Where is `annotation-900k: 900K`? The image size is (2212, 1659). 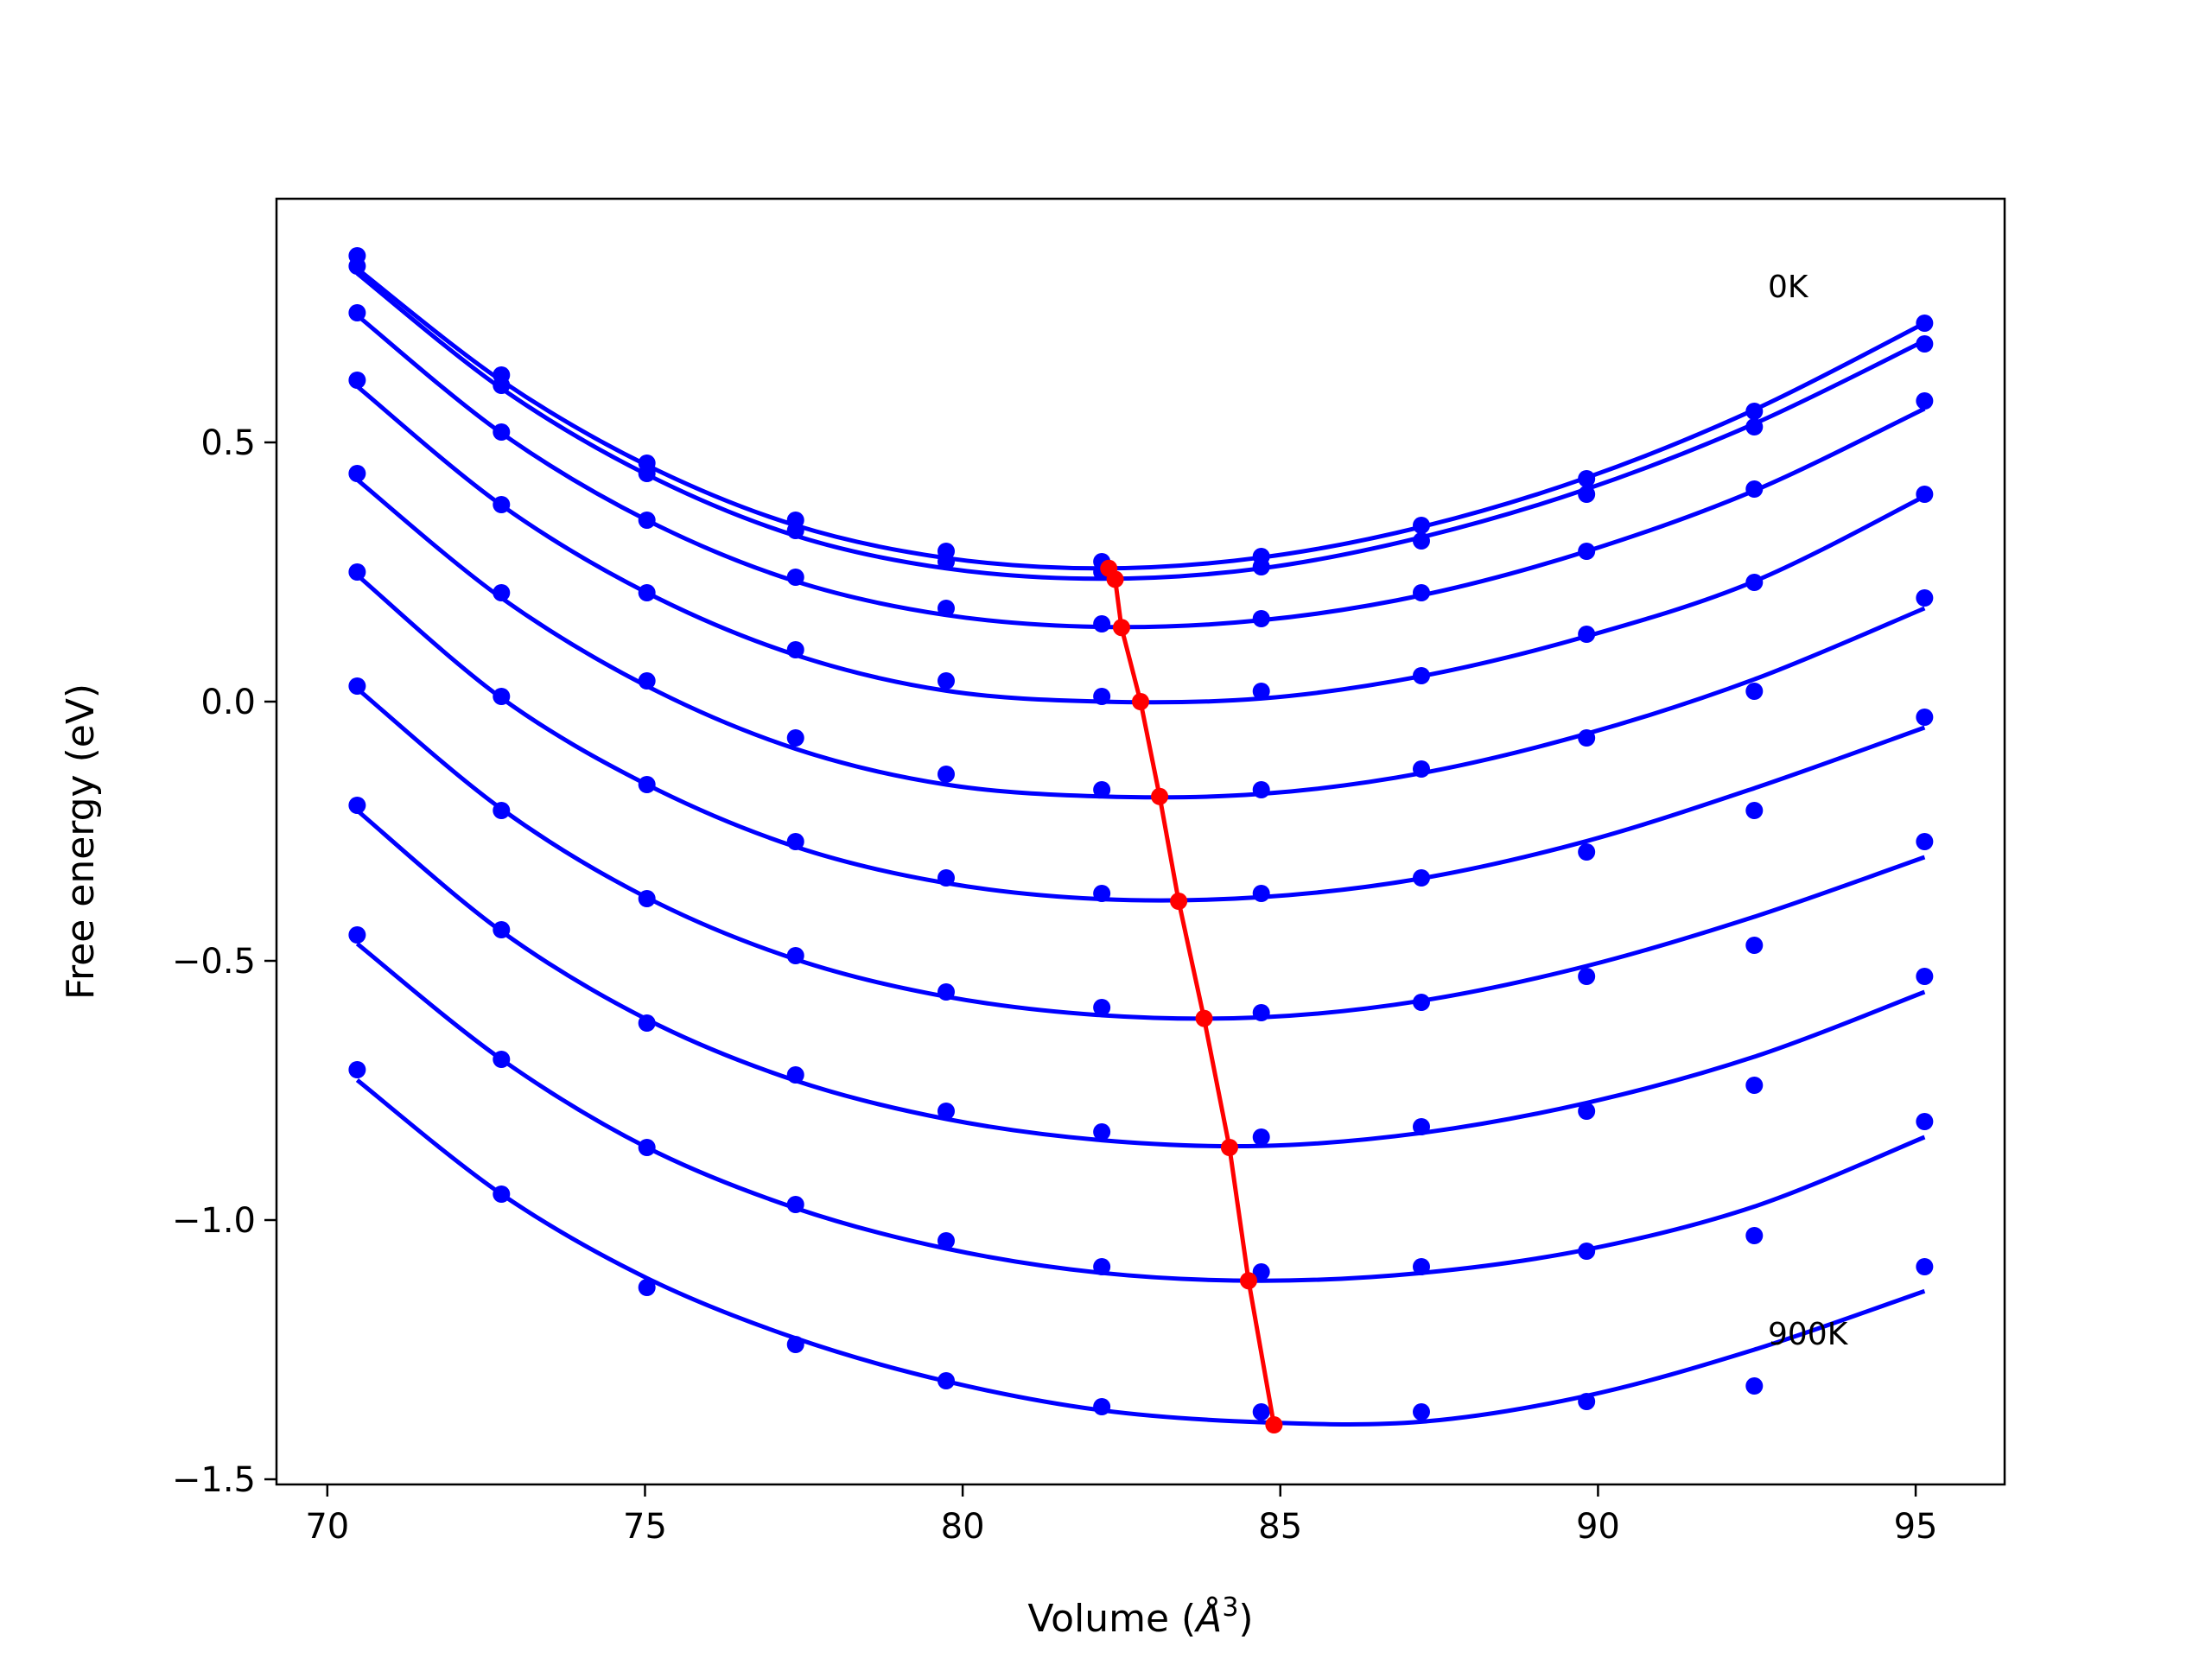 annotation-900k: 900K is located at coordinates (1808, 1334).